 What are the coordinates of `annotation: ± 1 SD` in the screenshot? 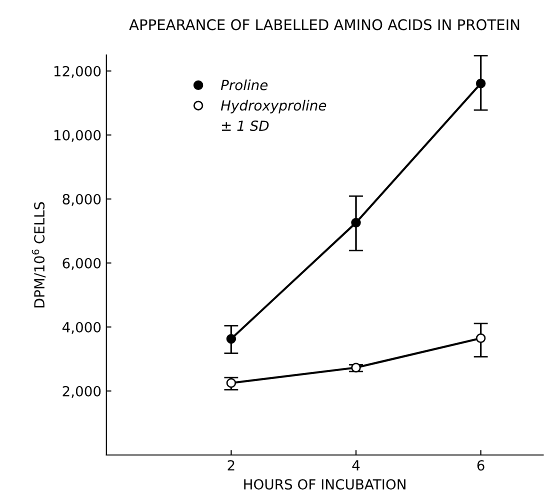 It's located at (245, 126).